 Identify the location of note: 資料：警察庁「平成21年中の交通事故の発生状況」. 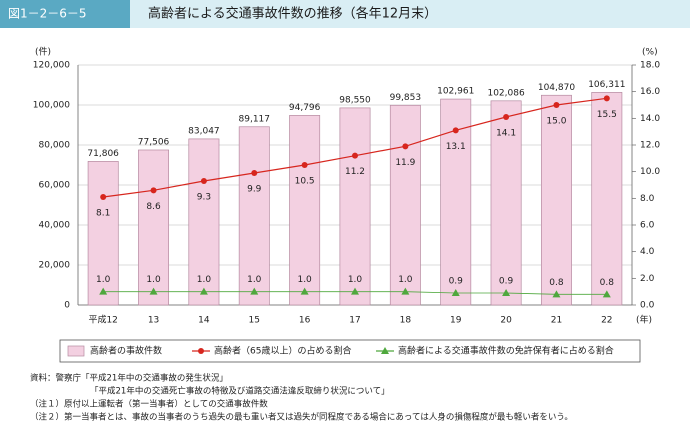
(129, 378).